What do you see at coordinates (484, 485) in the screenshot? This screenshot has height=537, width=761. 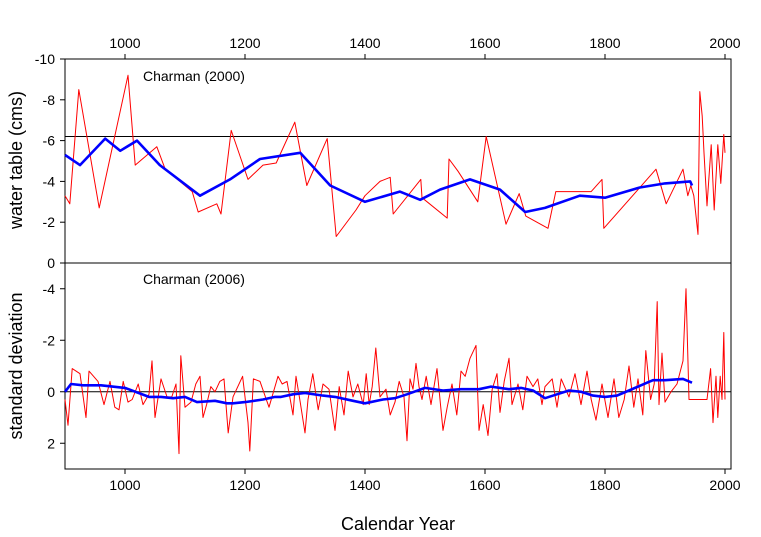 I see `x-tick-label-bottom: 1600` at bounding box center [484, 485].